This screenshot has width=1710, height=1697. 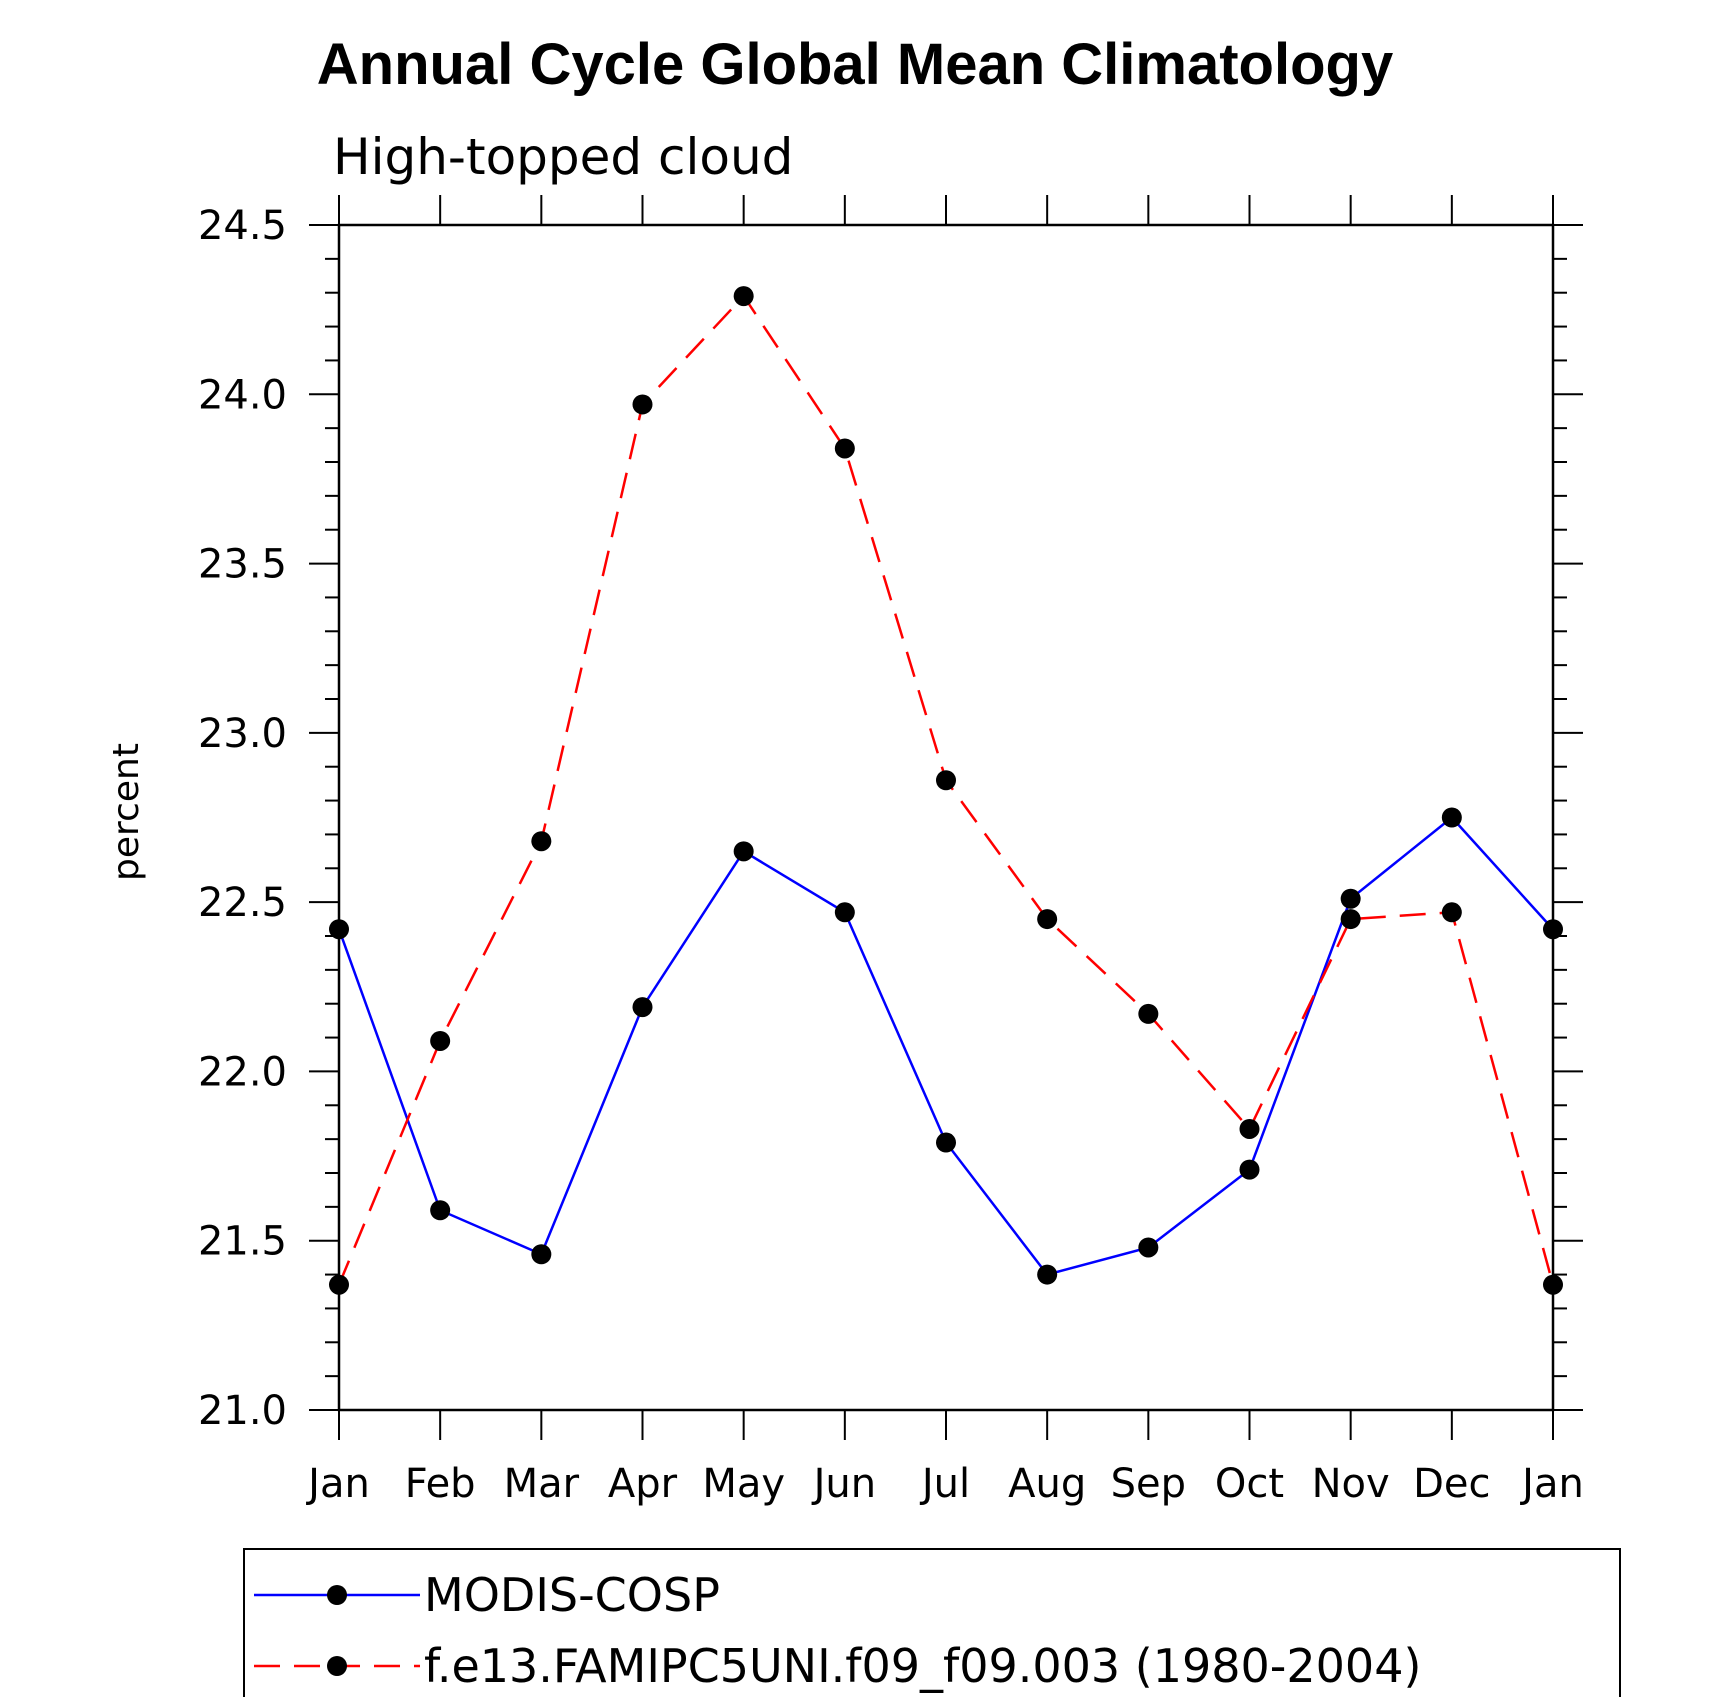 I want to click on x-tick-label: Oct, so click(x=1249, y=1484).